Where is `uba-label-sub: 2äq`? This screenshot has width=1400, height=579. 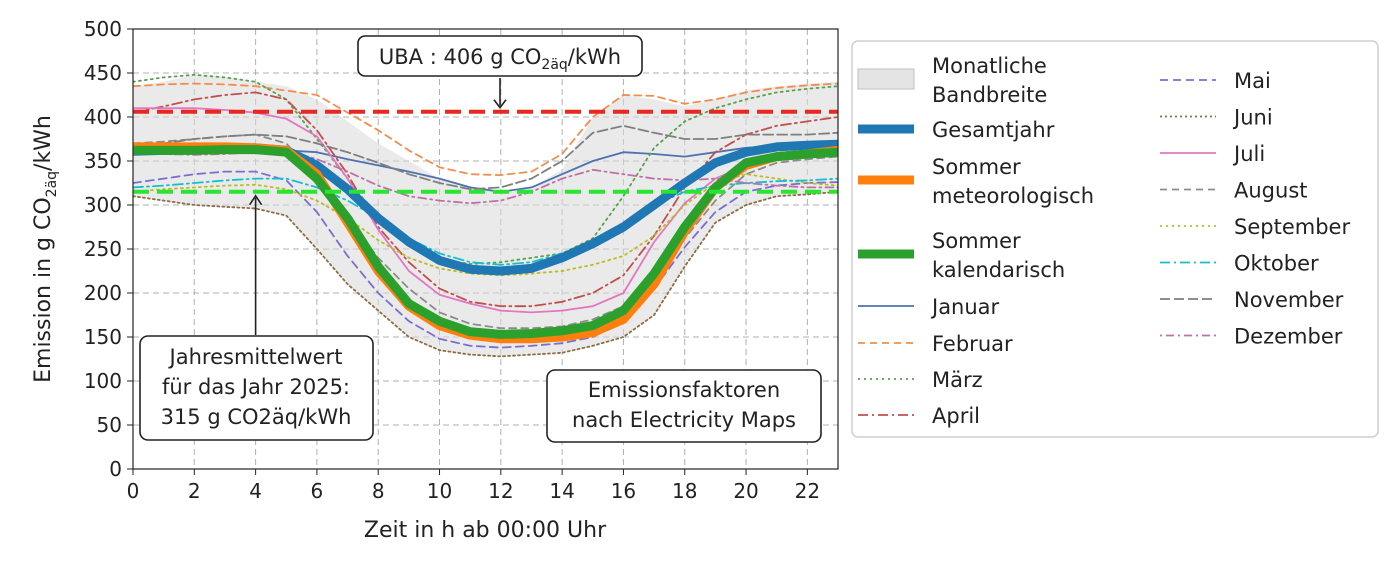 uba-label-sub: 2äq is located at coordinates (554, 65).